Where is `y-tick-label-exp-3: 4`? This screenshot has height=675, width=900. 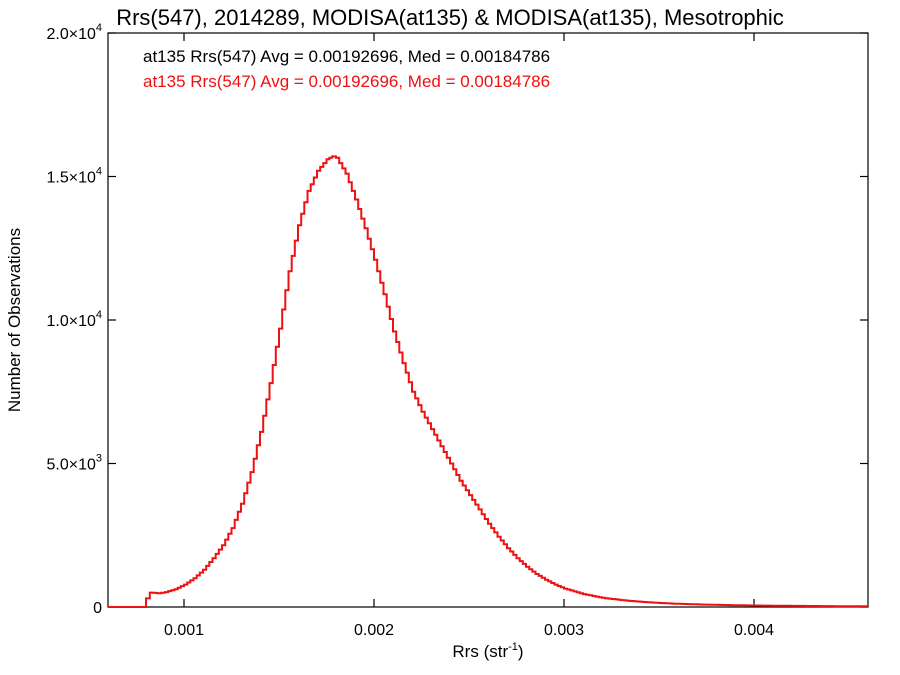
y-tick-label-exp-3: 4 is located at coordinates (99, 172).